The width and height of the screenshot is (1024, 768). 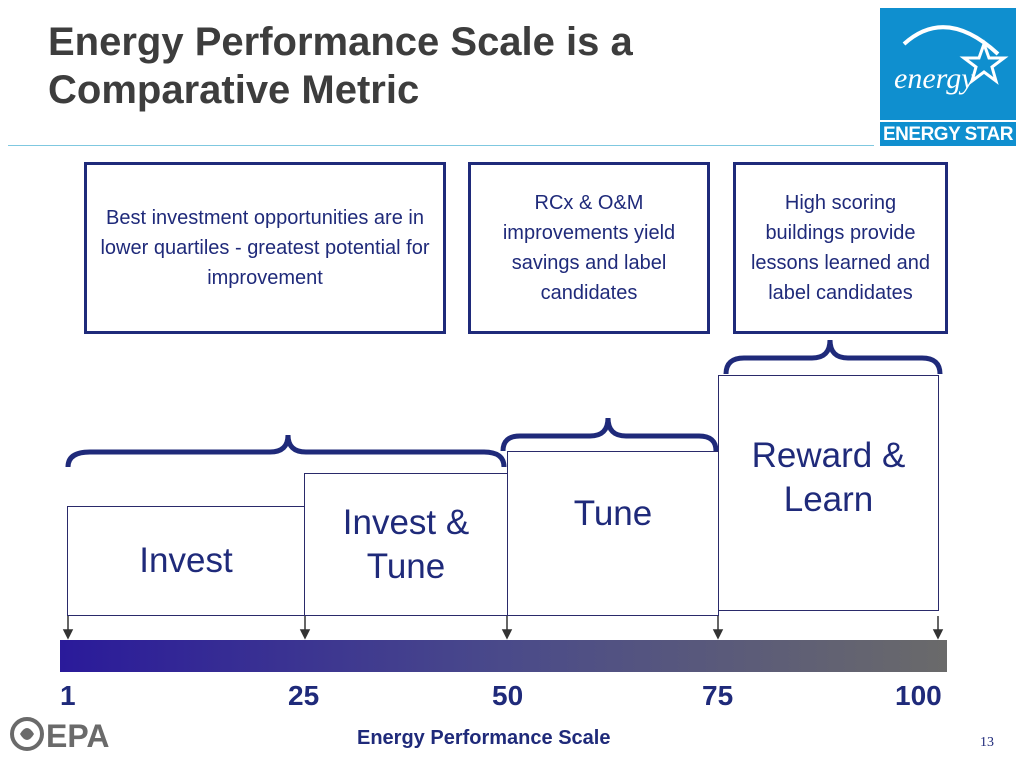 I want to click on page-number: 13, so click(x=987, y=742).